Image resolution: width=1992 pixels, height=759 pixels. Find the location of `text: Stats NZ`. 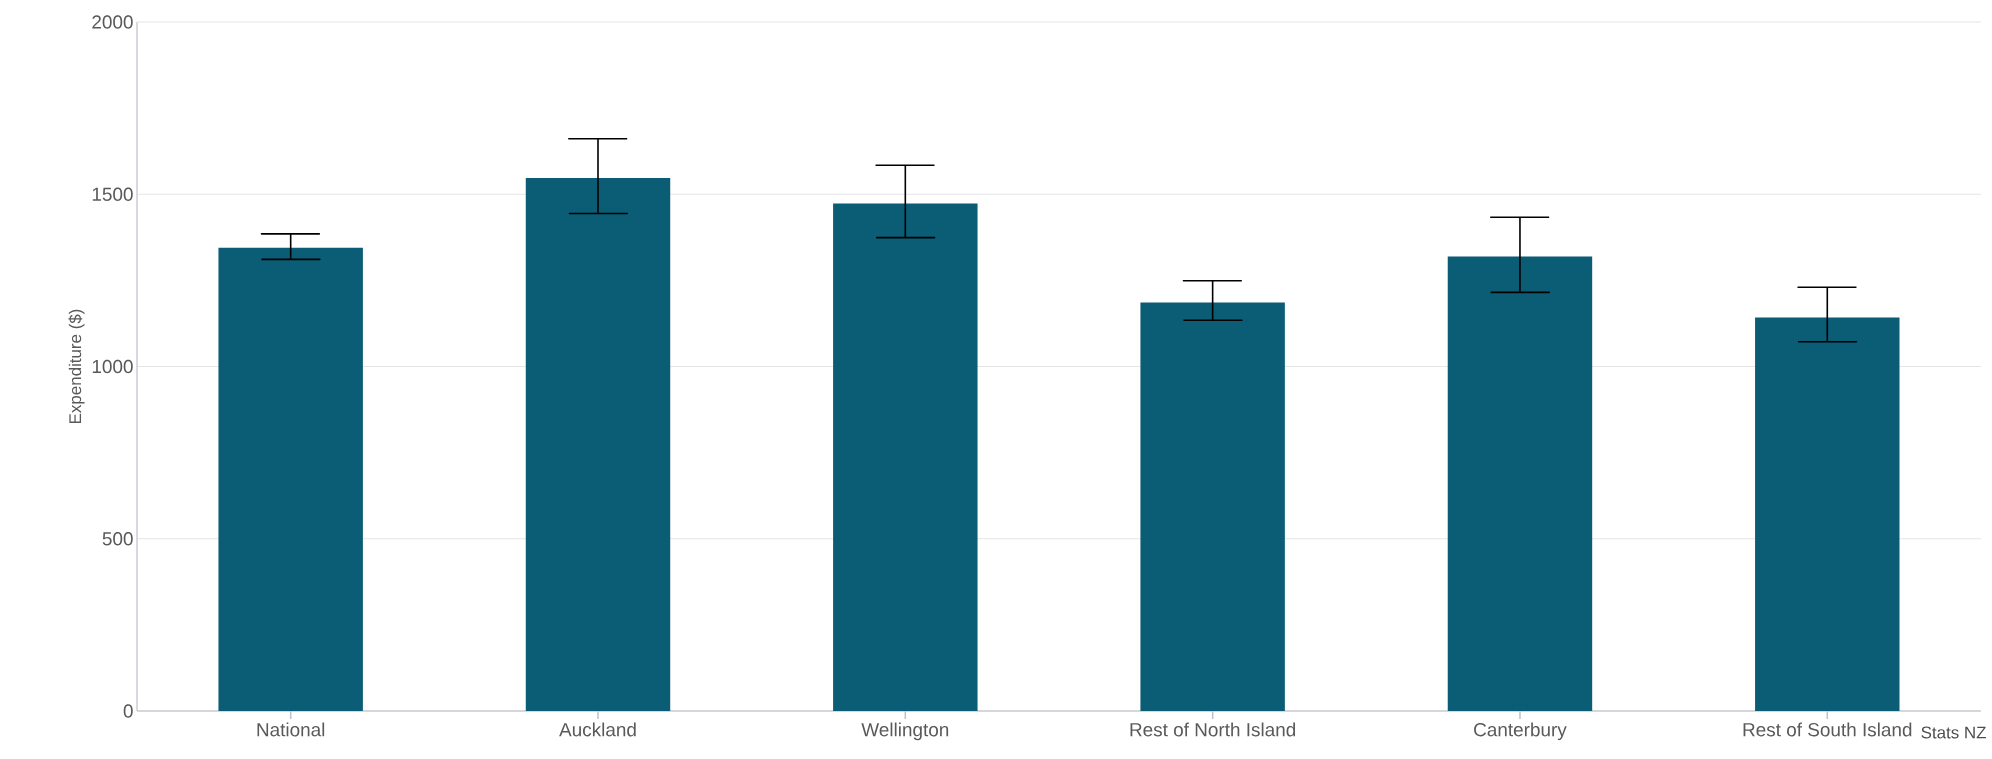

text: Stats NZ is located at coordinates (1953, 732).